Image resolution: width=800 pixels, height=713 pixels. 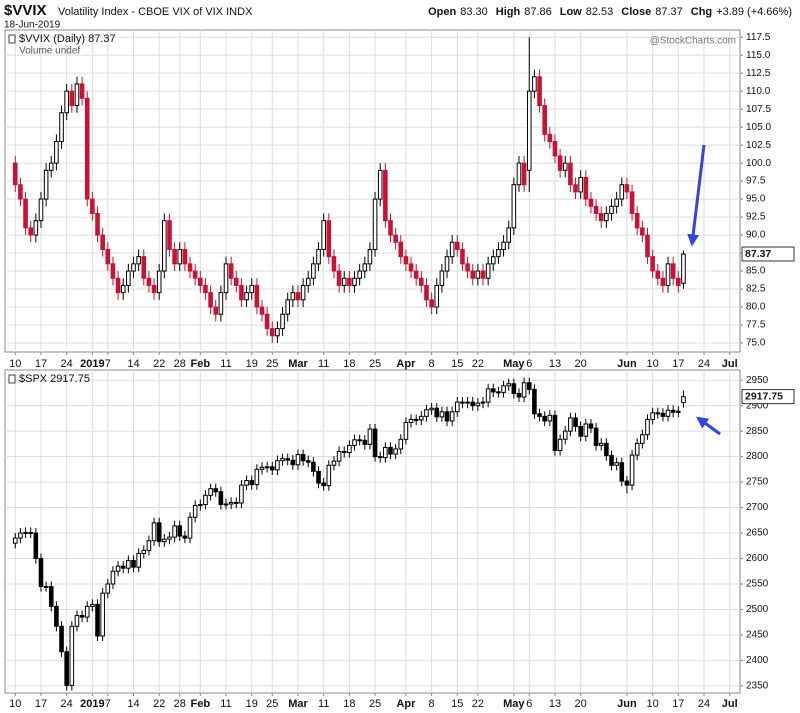 What do you see at coordinates (375, 364) in the screenshot?
I see `x-tick-label: 25` at bounding box center [375, 364].